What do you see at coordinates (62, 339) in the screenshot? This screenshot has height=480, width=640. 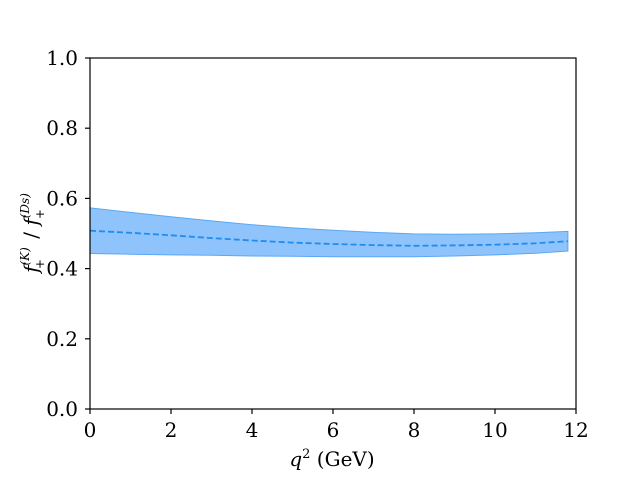 I see `y-tick-label: 0.2` at bounding box center [62, 339].